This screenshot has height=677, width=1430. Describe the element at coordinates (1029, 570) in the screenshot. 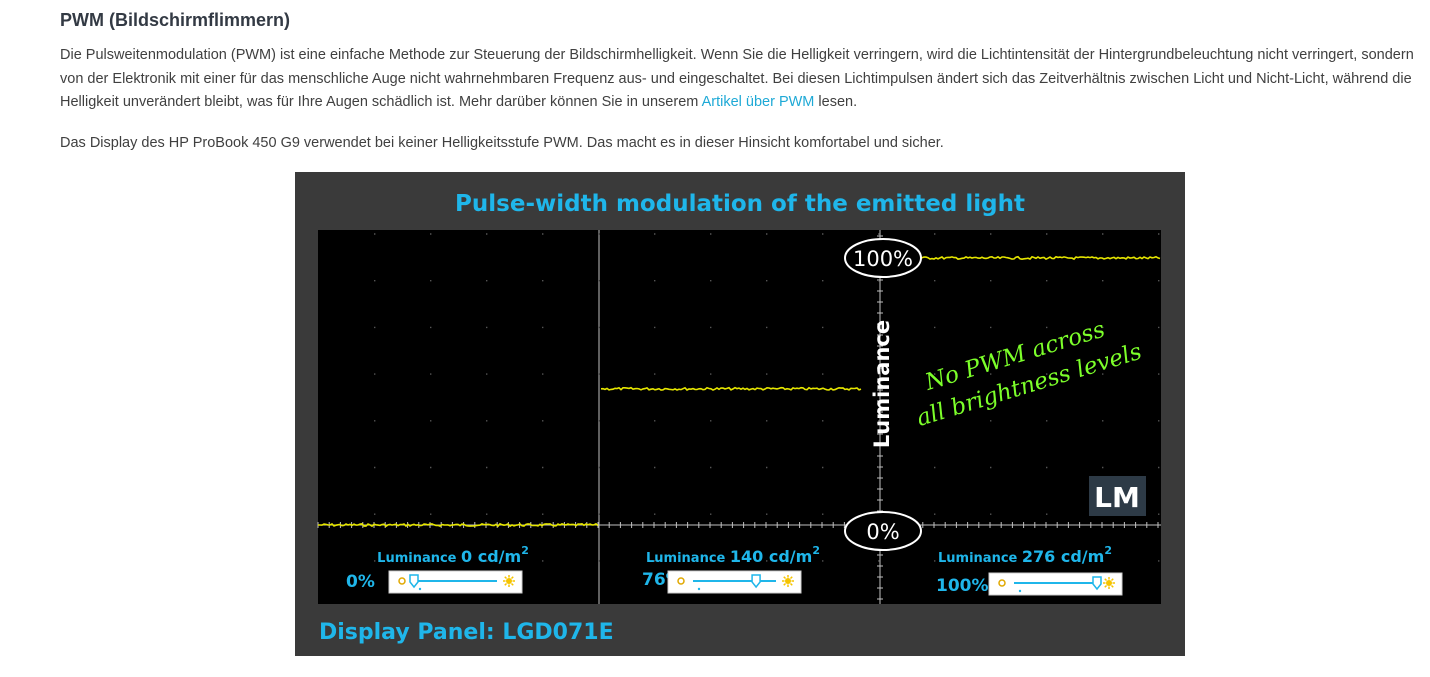

I see `brightness-info-3: Luminance 276 cd/m2 100%` at that location.